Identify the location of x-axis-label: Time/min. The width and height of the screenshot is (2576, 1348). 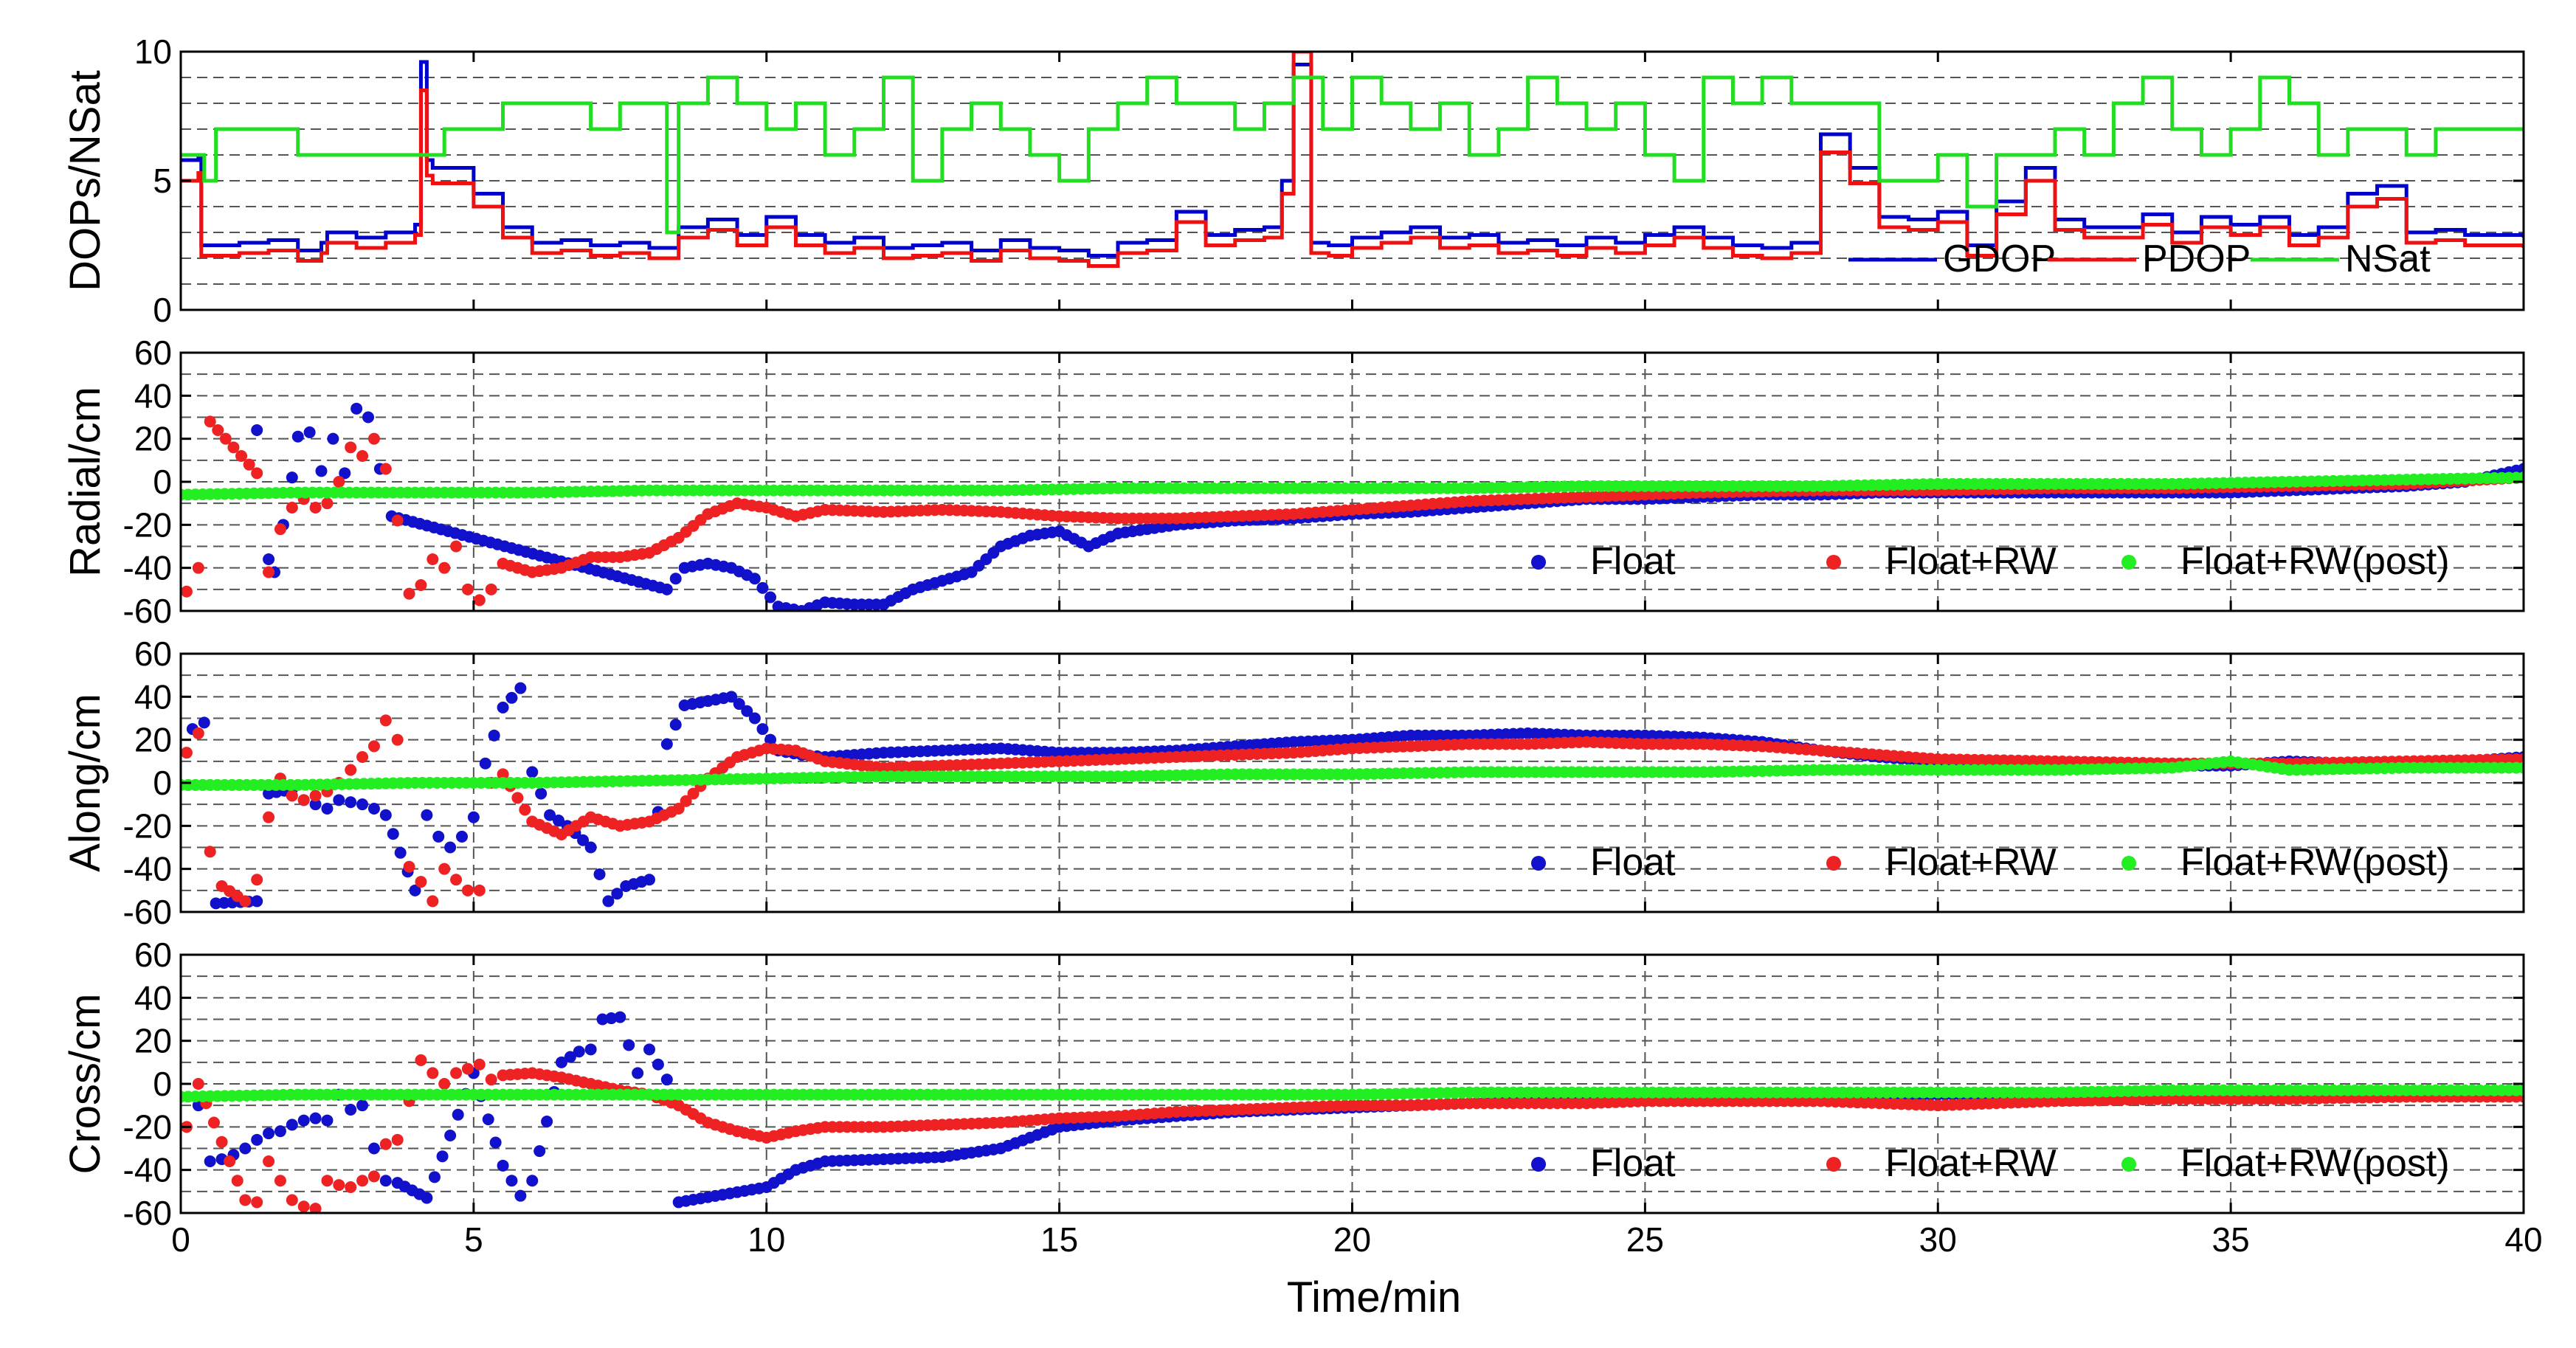
(1374, 1297).